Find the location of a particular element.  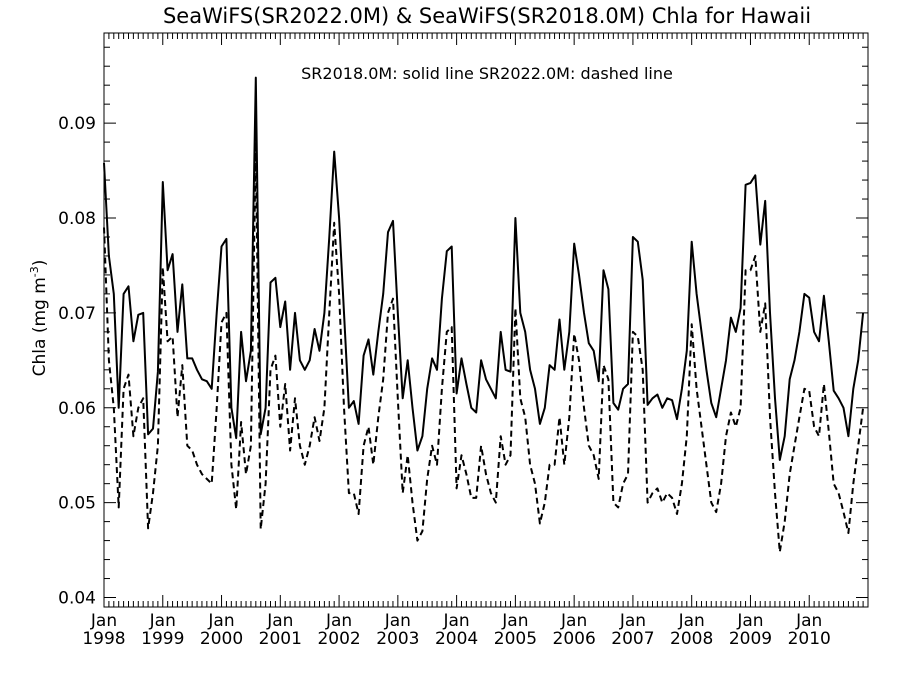

y-tick-label: 0.08 is located at coordinates (77, 219).